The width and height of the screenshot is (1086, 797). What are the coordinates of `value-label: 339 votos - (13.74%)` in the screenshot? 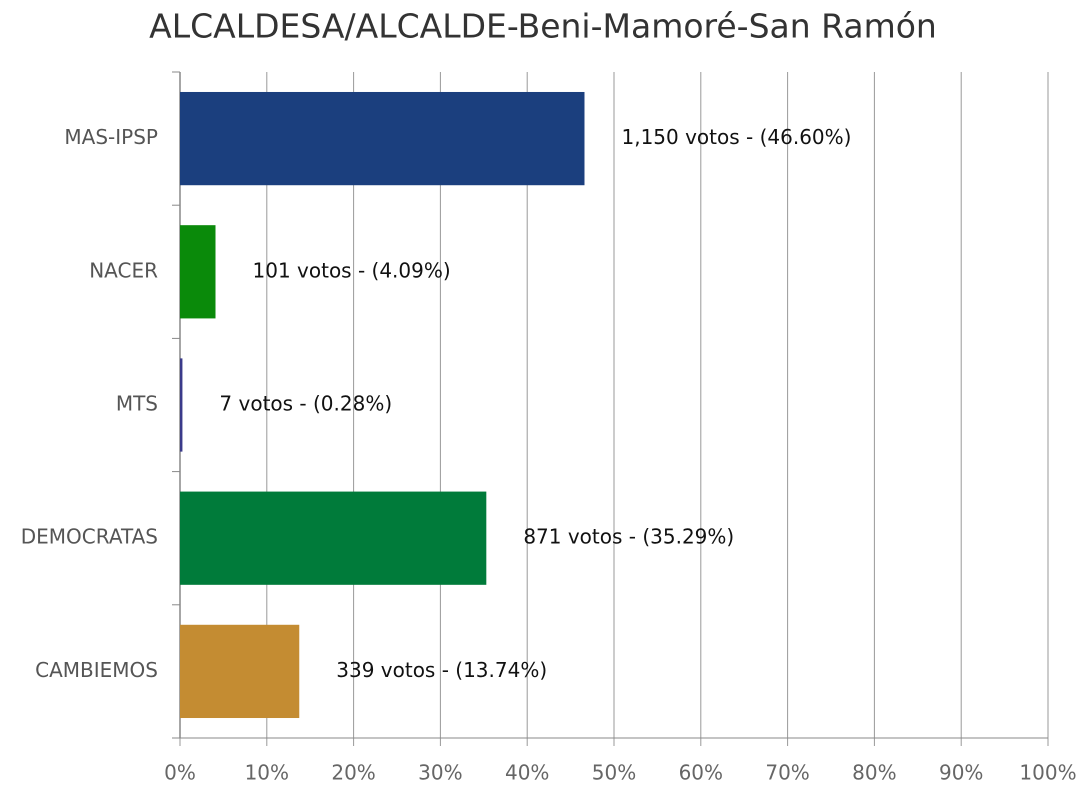 It's located at (441, 670).